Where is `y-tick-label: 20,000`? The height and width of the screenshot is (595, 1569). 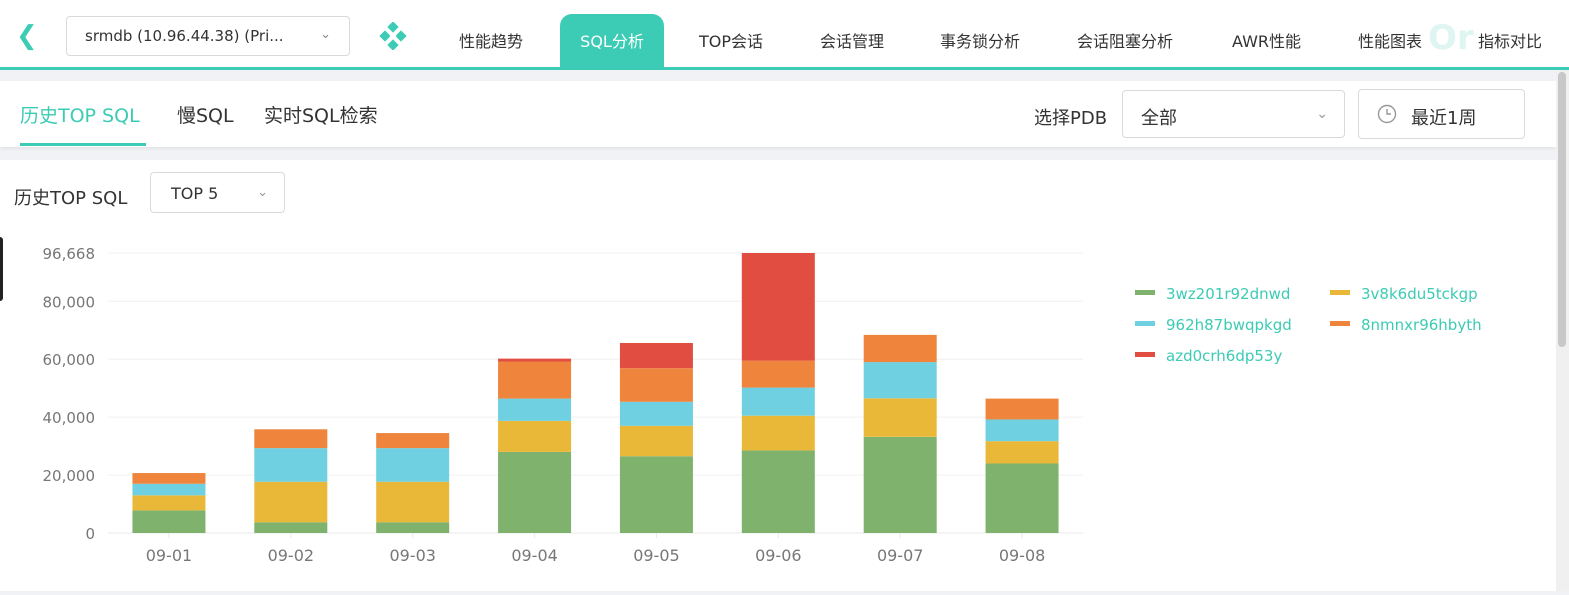 y-tick-label: 20,000 is located at coordinates (69, 476).